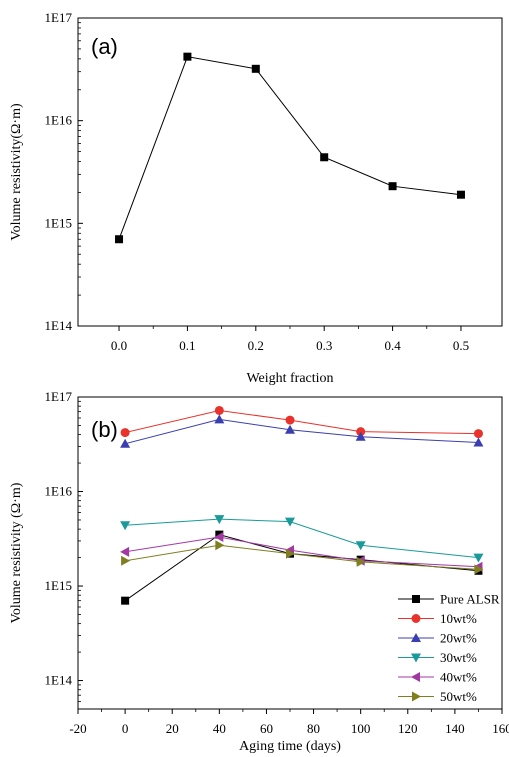  I want to click on y-axis-title-b: Volume resistivity (Ω·m), so click(16, 552).